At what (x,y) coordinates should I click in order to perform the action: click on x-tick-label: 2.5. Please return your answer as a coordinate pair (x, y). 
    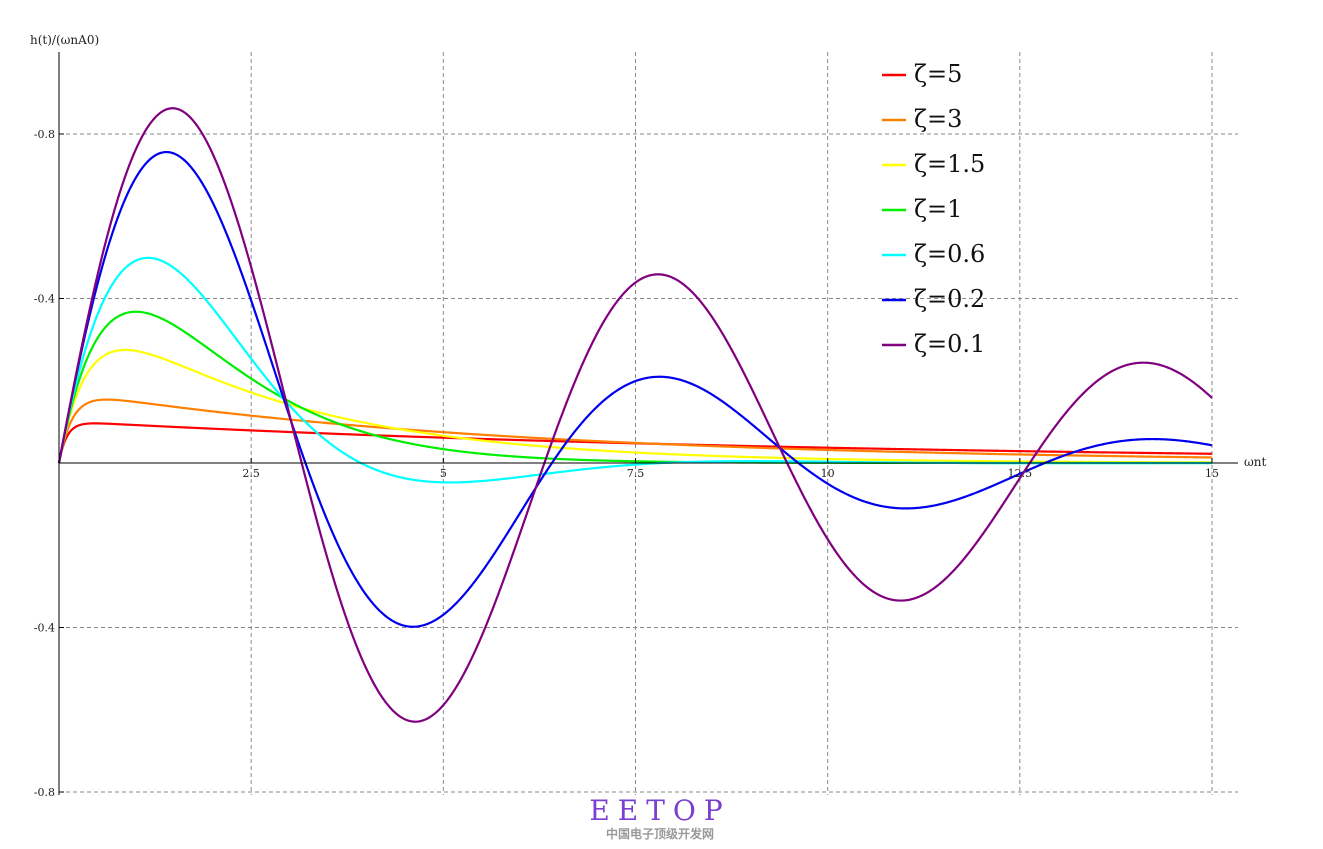
    Looking at the image, I should click on (251, 473).